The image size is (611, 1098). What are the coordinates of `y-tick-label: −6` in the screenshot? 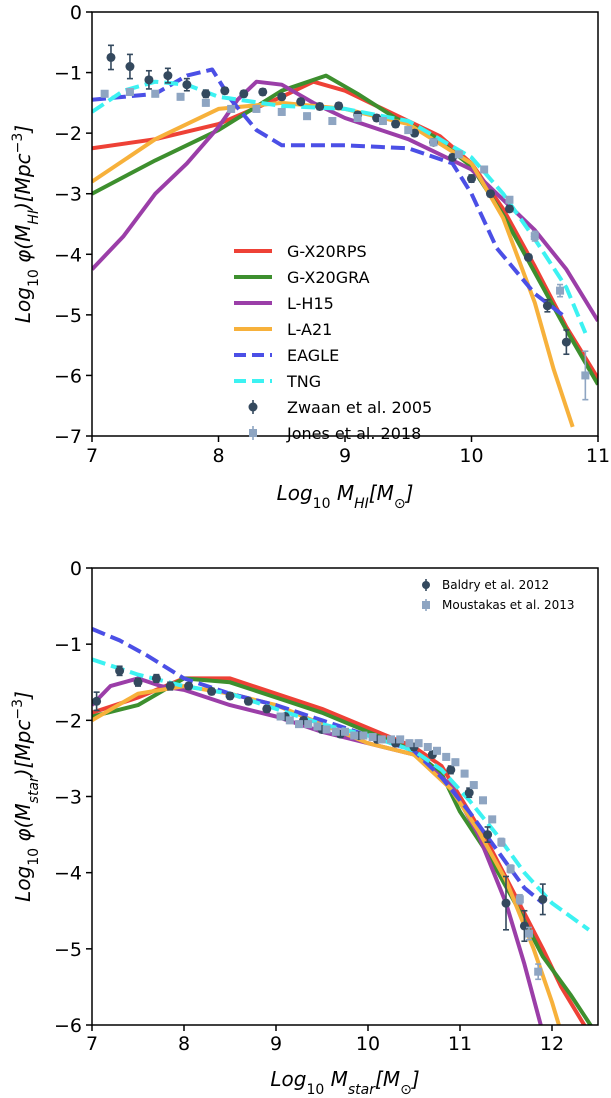 It's located at (68, 1026).